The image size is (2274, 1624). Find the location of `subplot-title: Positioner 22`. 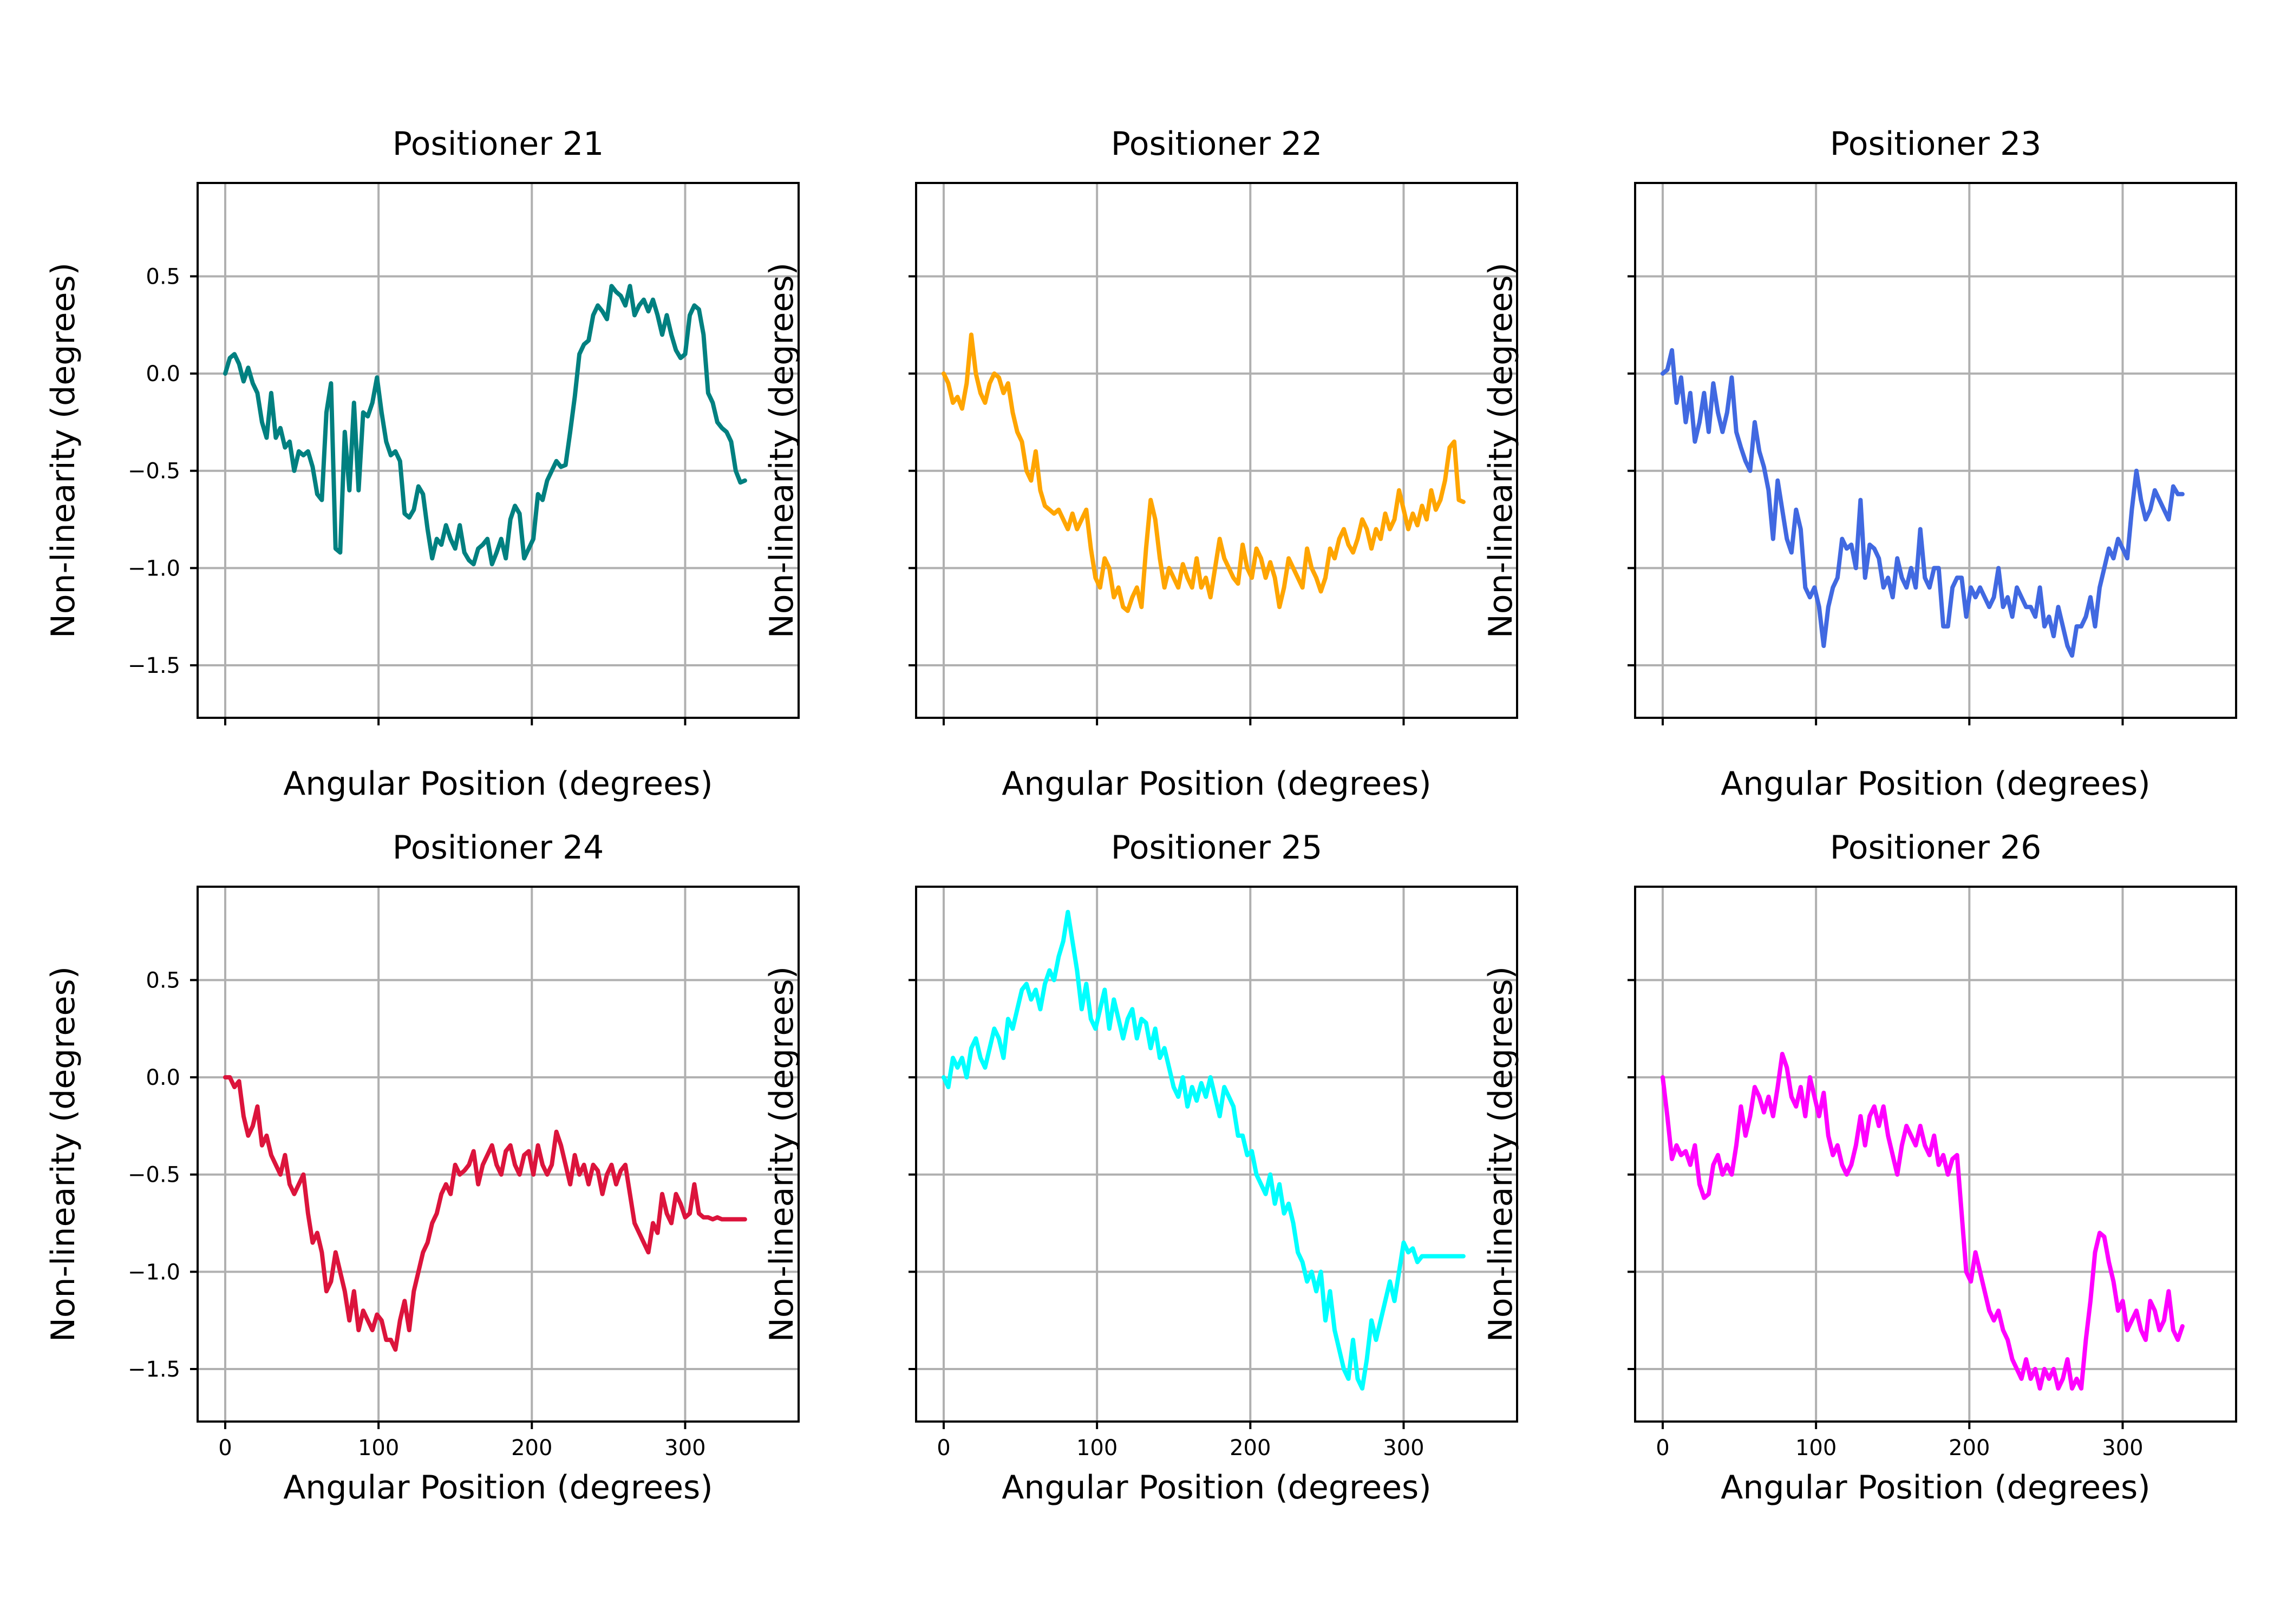

subplot-title: Positioner 22 is located at coordinates (1217, 144).